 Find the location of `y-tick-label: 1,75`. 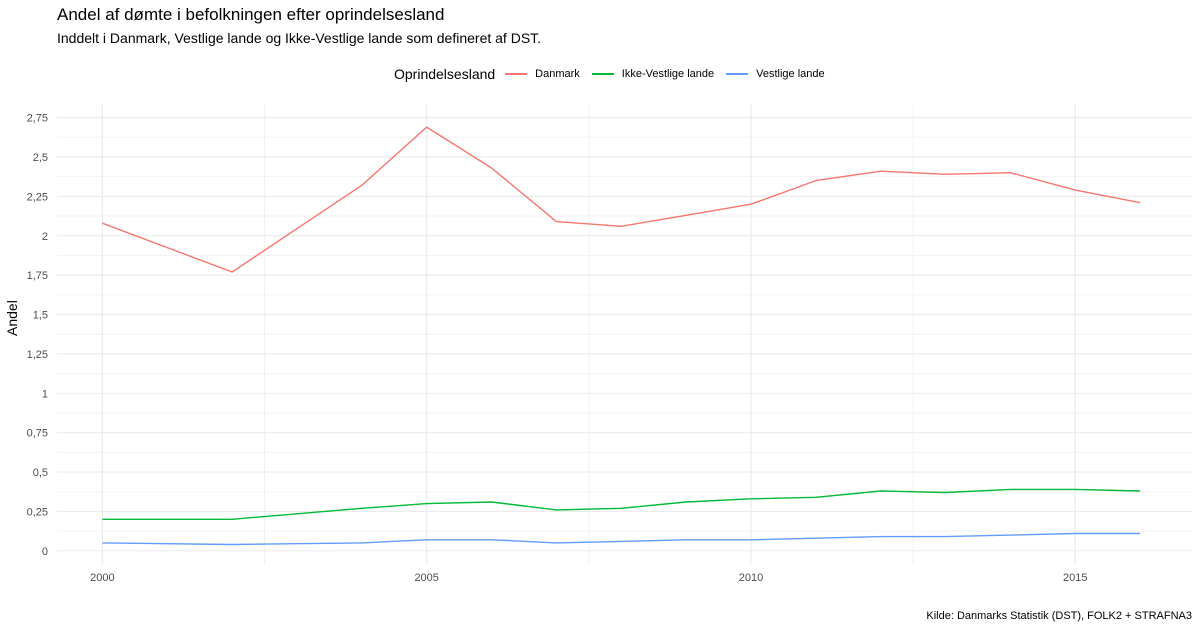

y-tick-label: 1,75 is located at coordinates (37, 276).